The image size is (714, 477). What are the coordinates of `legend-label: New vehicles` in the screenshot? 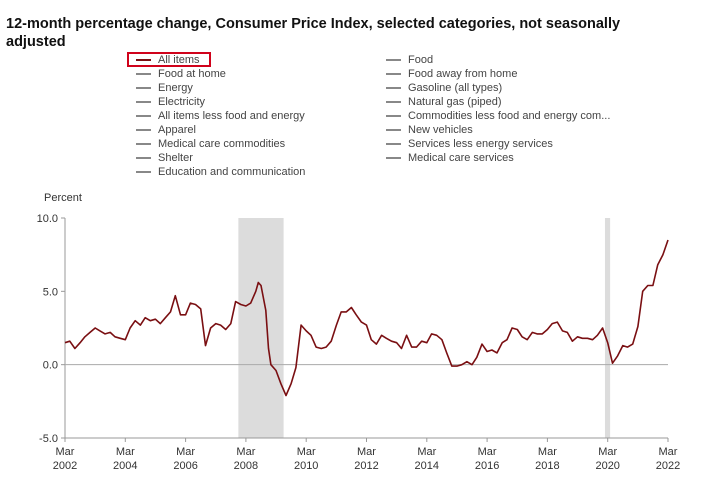 It's located at (440, 130).